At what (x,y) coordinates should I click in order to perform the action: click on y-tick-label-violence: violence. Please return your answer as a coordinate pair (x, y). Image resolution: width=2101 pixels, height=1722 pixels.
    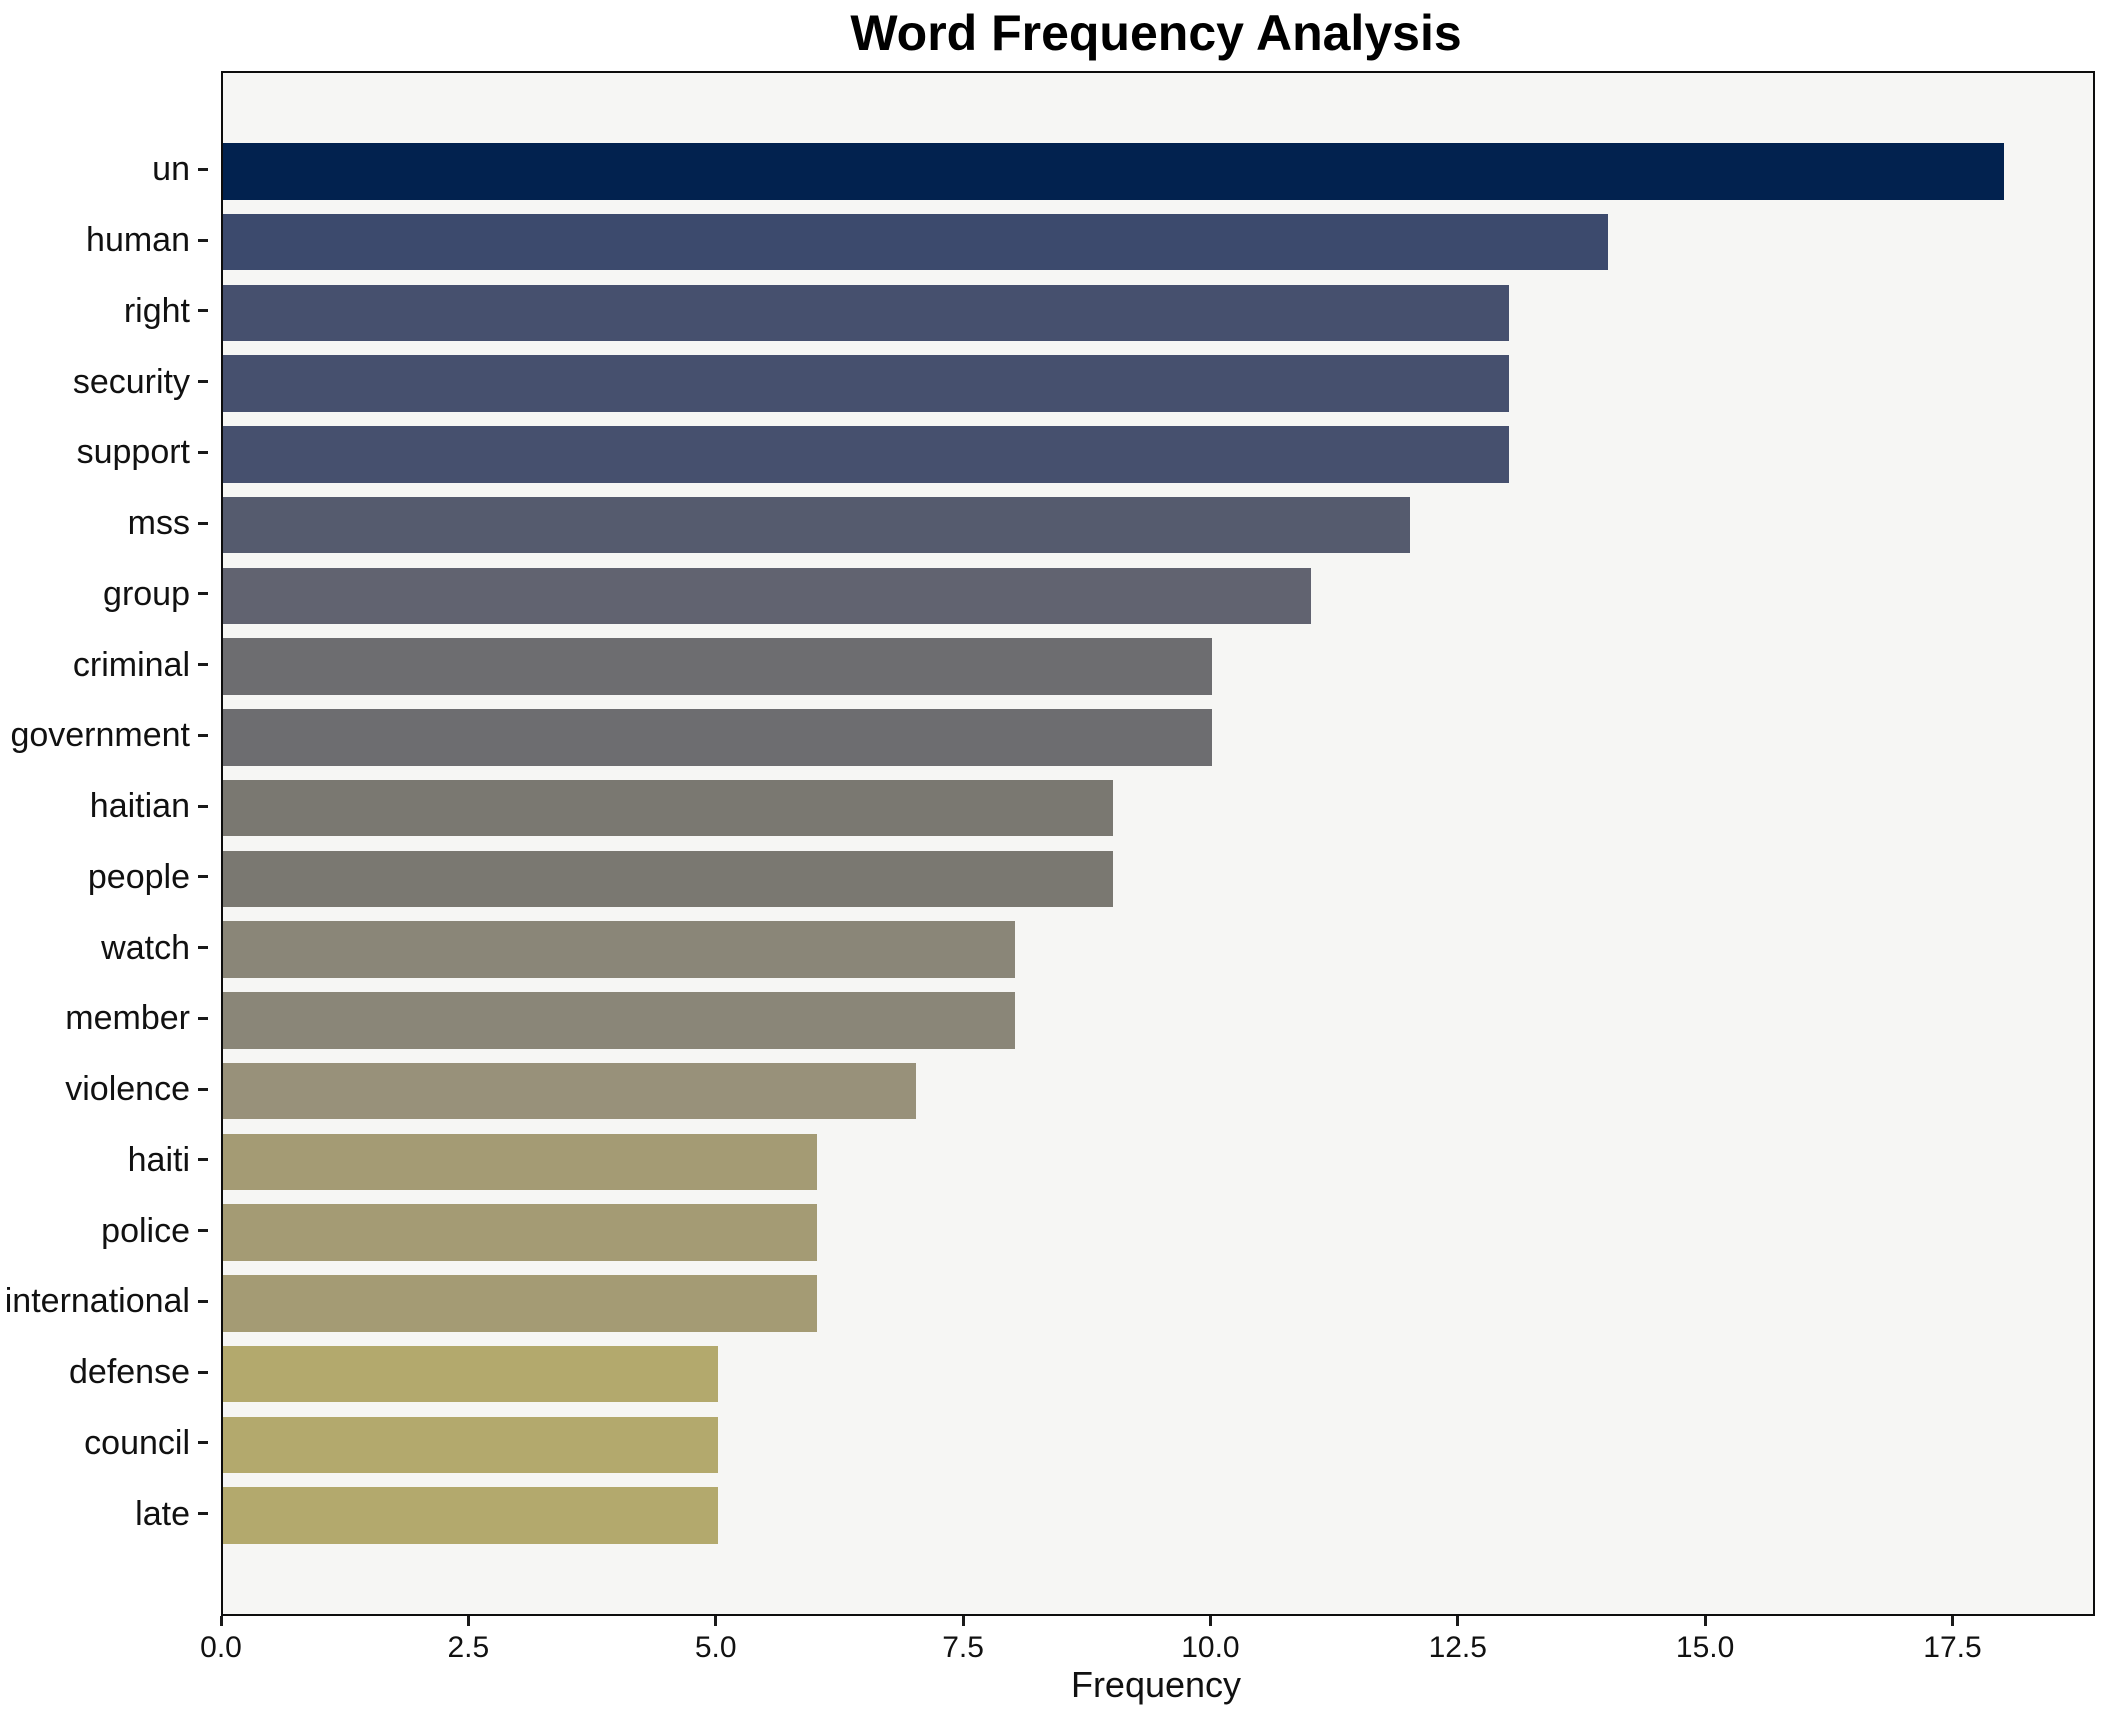
    Looking at the image, I should click on (127, 1089).